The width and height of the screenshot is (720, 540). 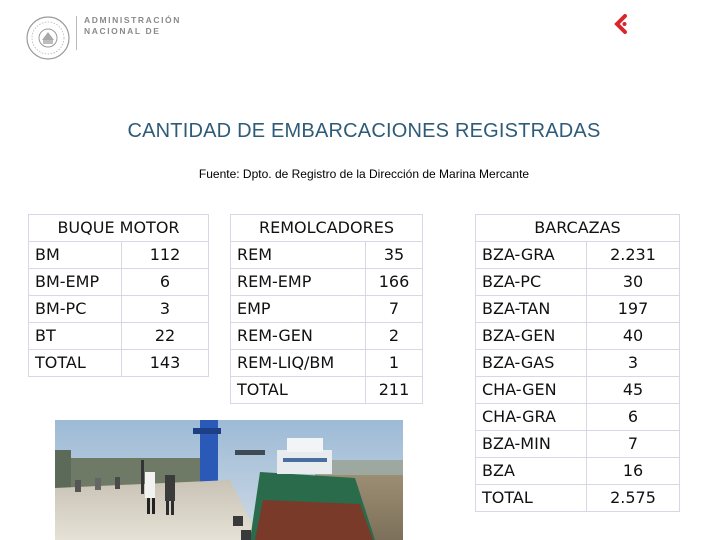 I want to click on port-ship-photo, so click(x=229, y=480).